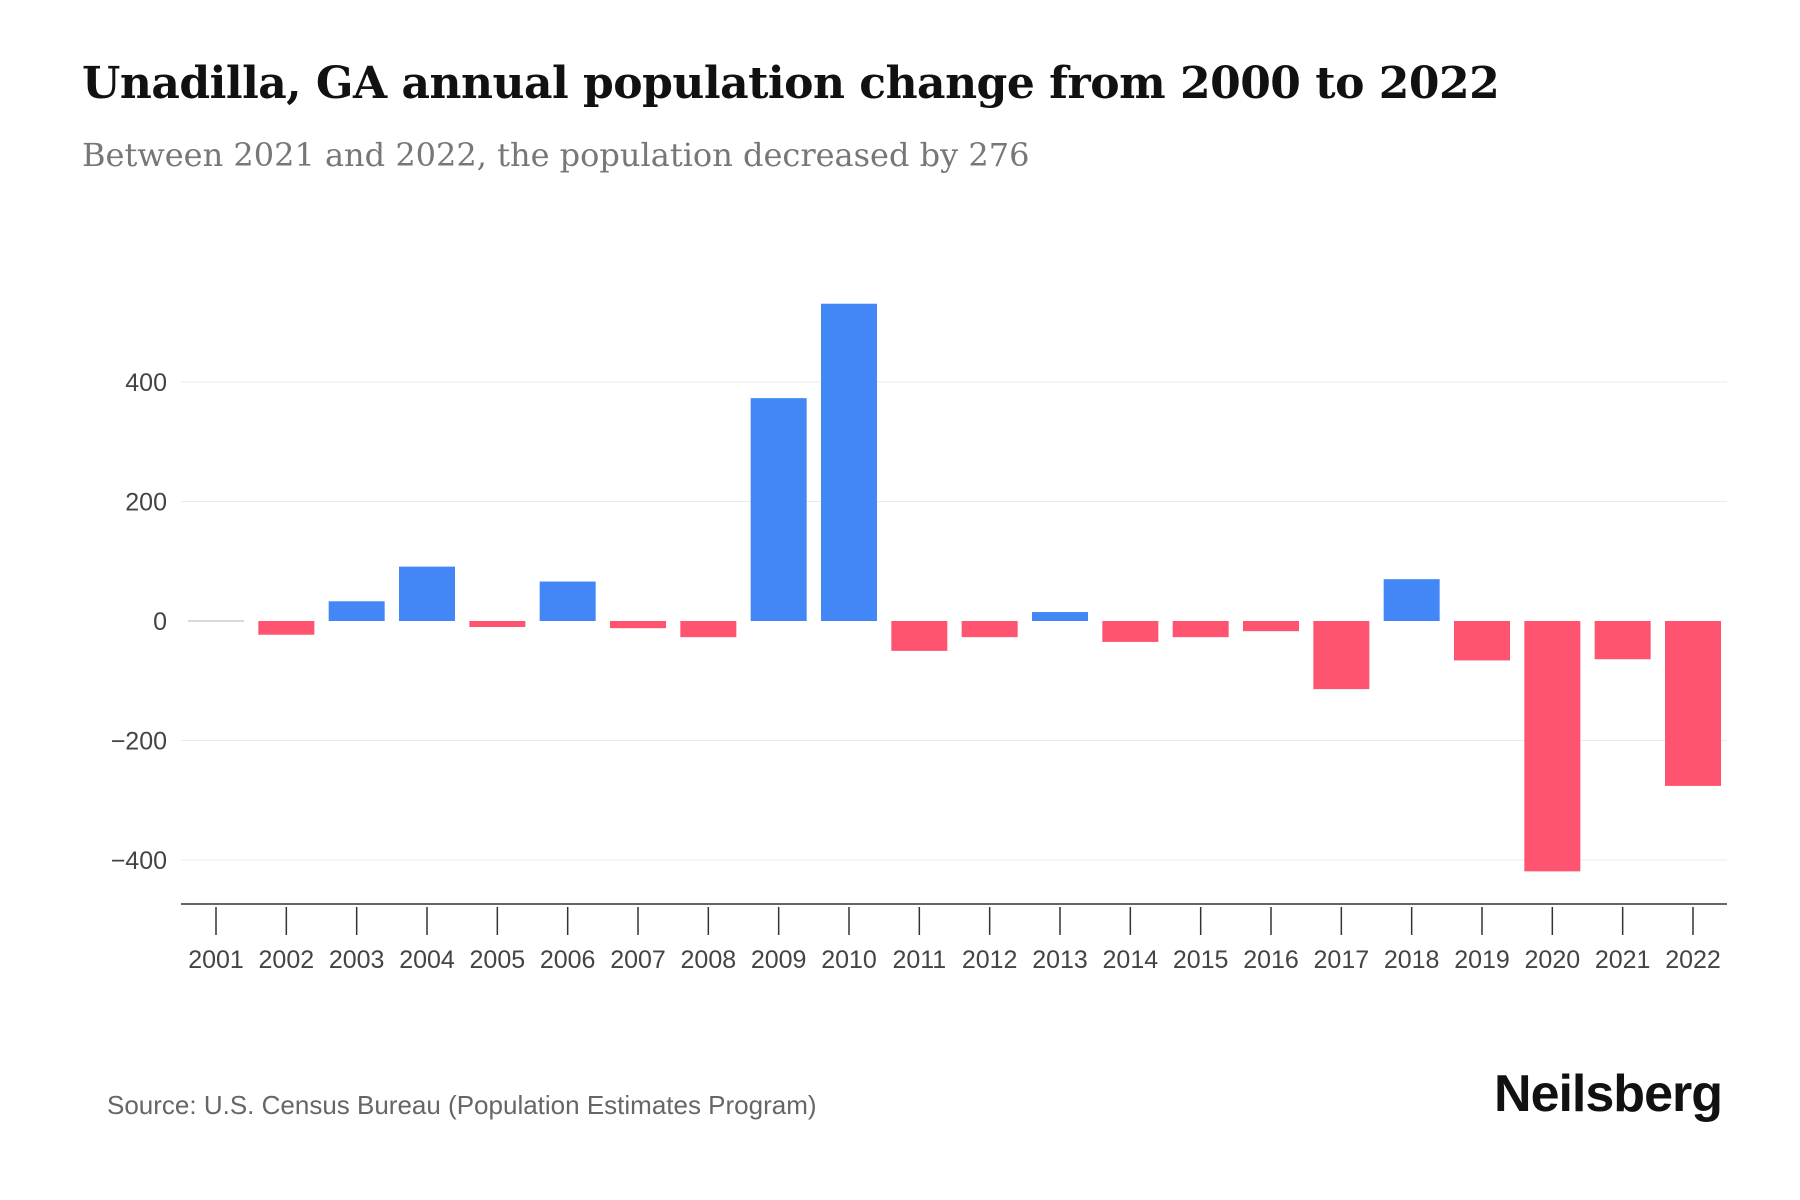  I want to click on x-tick-label: 2010, so click(849, 960).